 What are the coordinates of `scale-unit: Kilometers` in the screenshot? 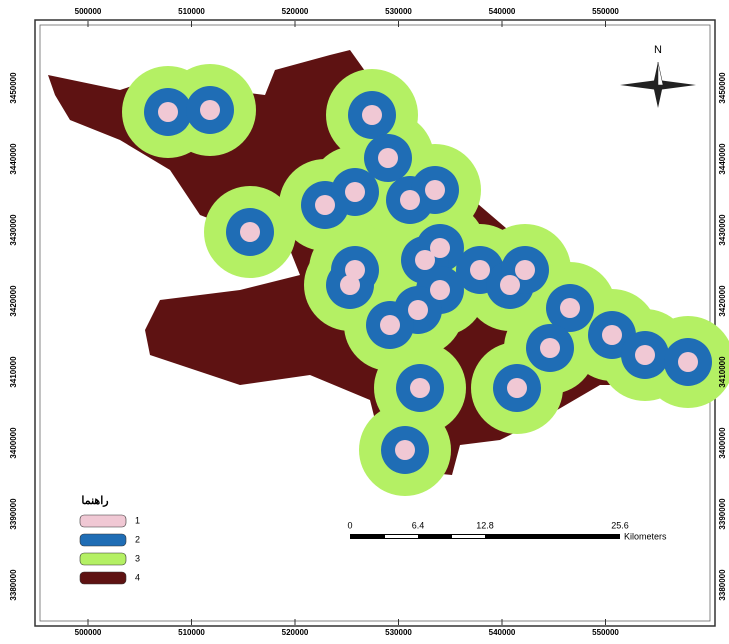 It's located at (645, 536).